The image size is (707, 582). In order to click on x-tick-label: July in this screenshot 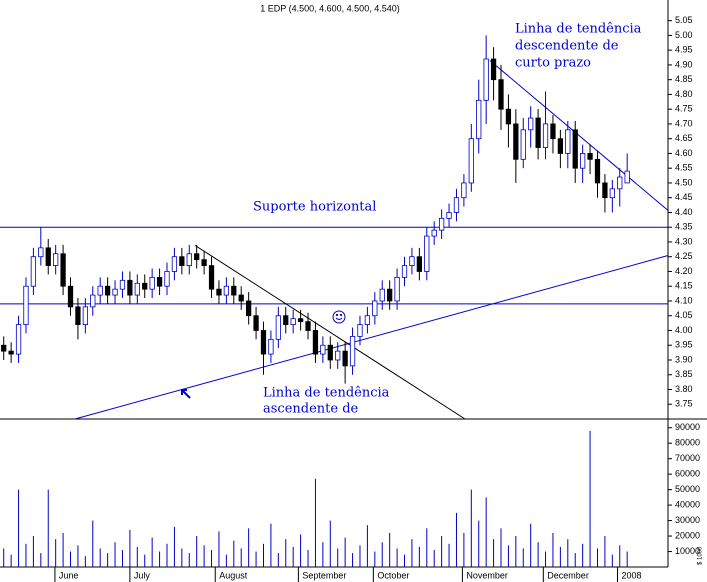, I will do `click(142, 575)`.